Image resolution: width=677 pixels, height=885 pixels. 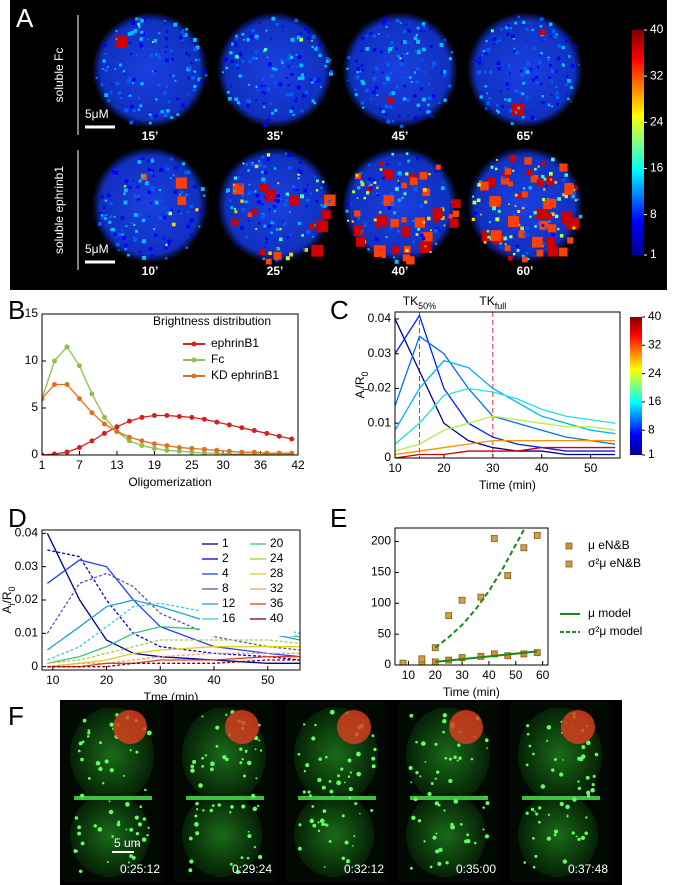 I want to click on y-tick-label: 200, so click(x=381, y=541).